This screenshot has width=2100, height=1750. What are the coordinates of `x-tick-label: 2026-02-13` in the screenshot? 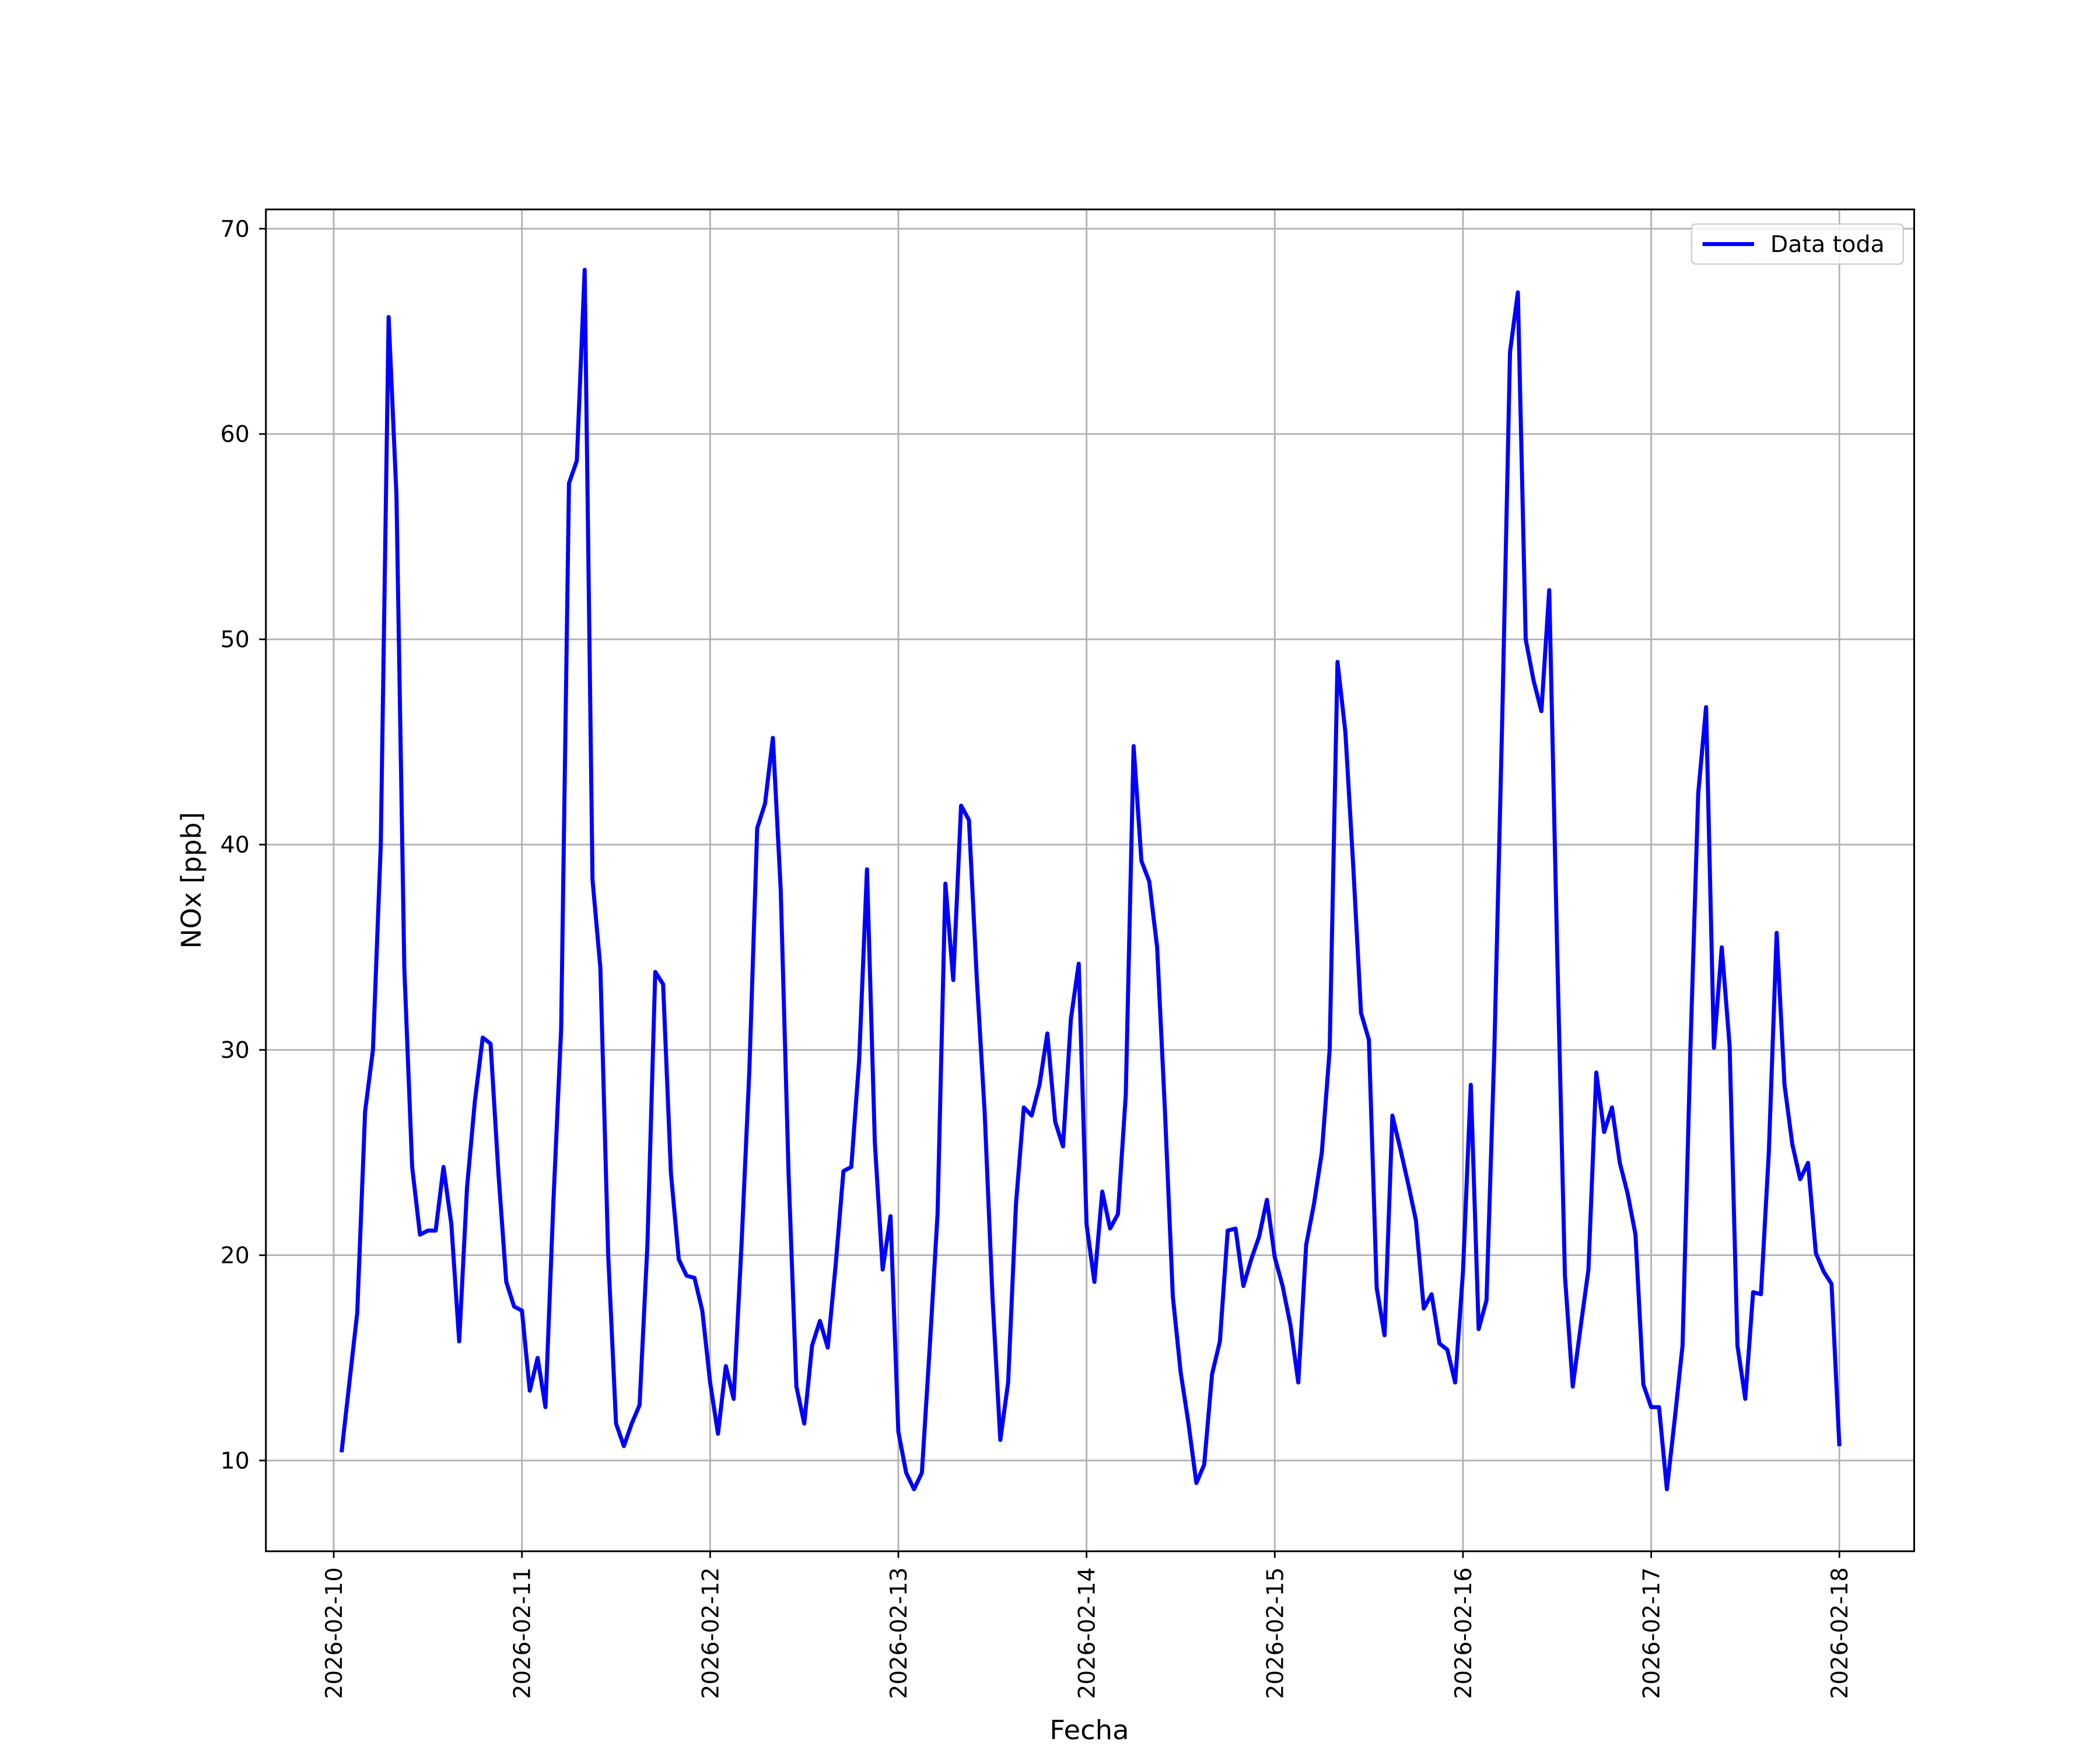 It's located at (899, 1633).